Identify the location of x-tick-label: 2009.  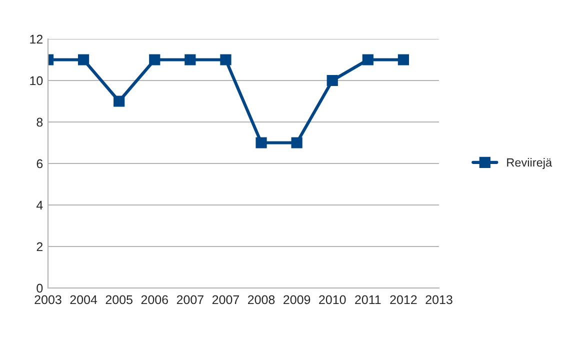
(297, 299).